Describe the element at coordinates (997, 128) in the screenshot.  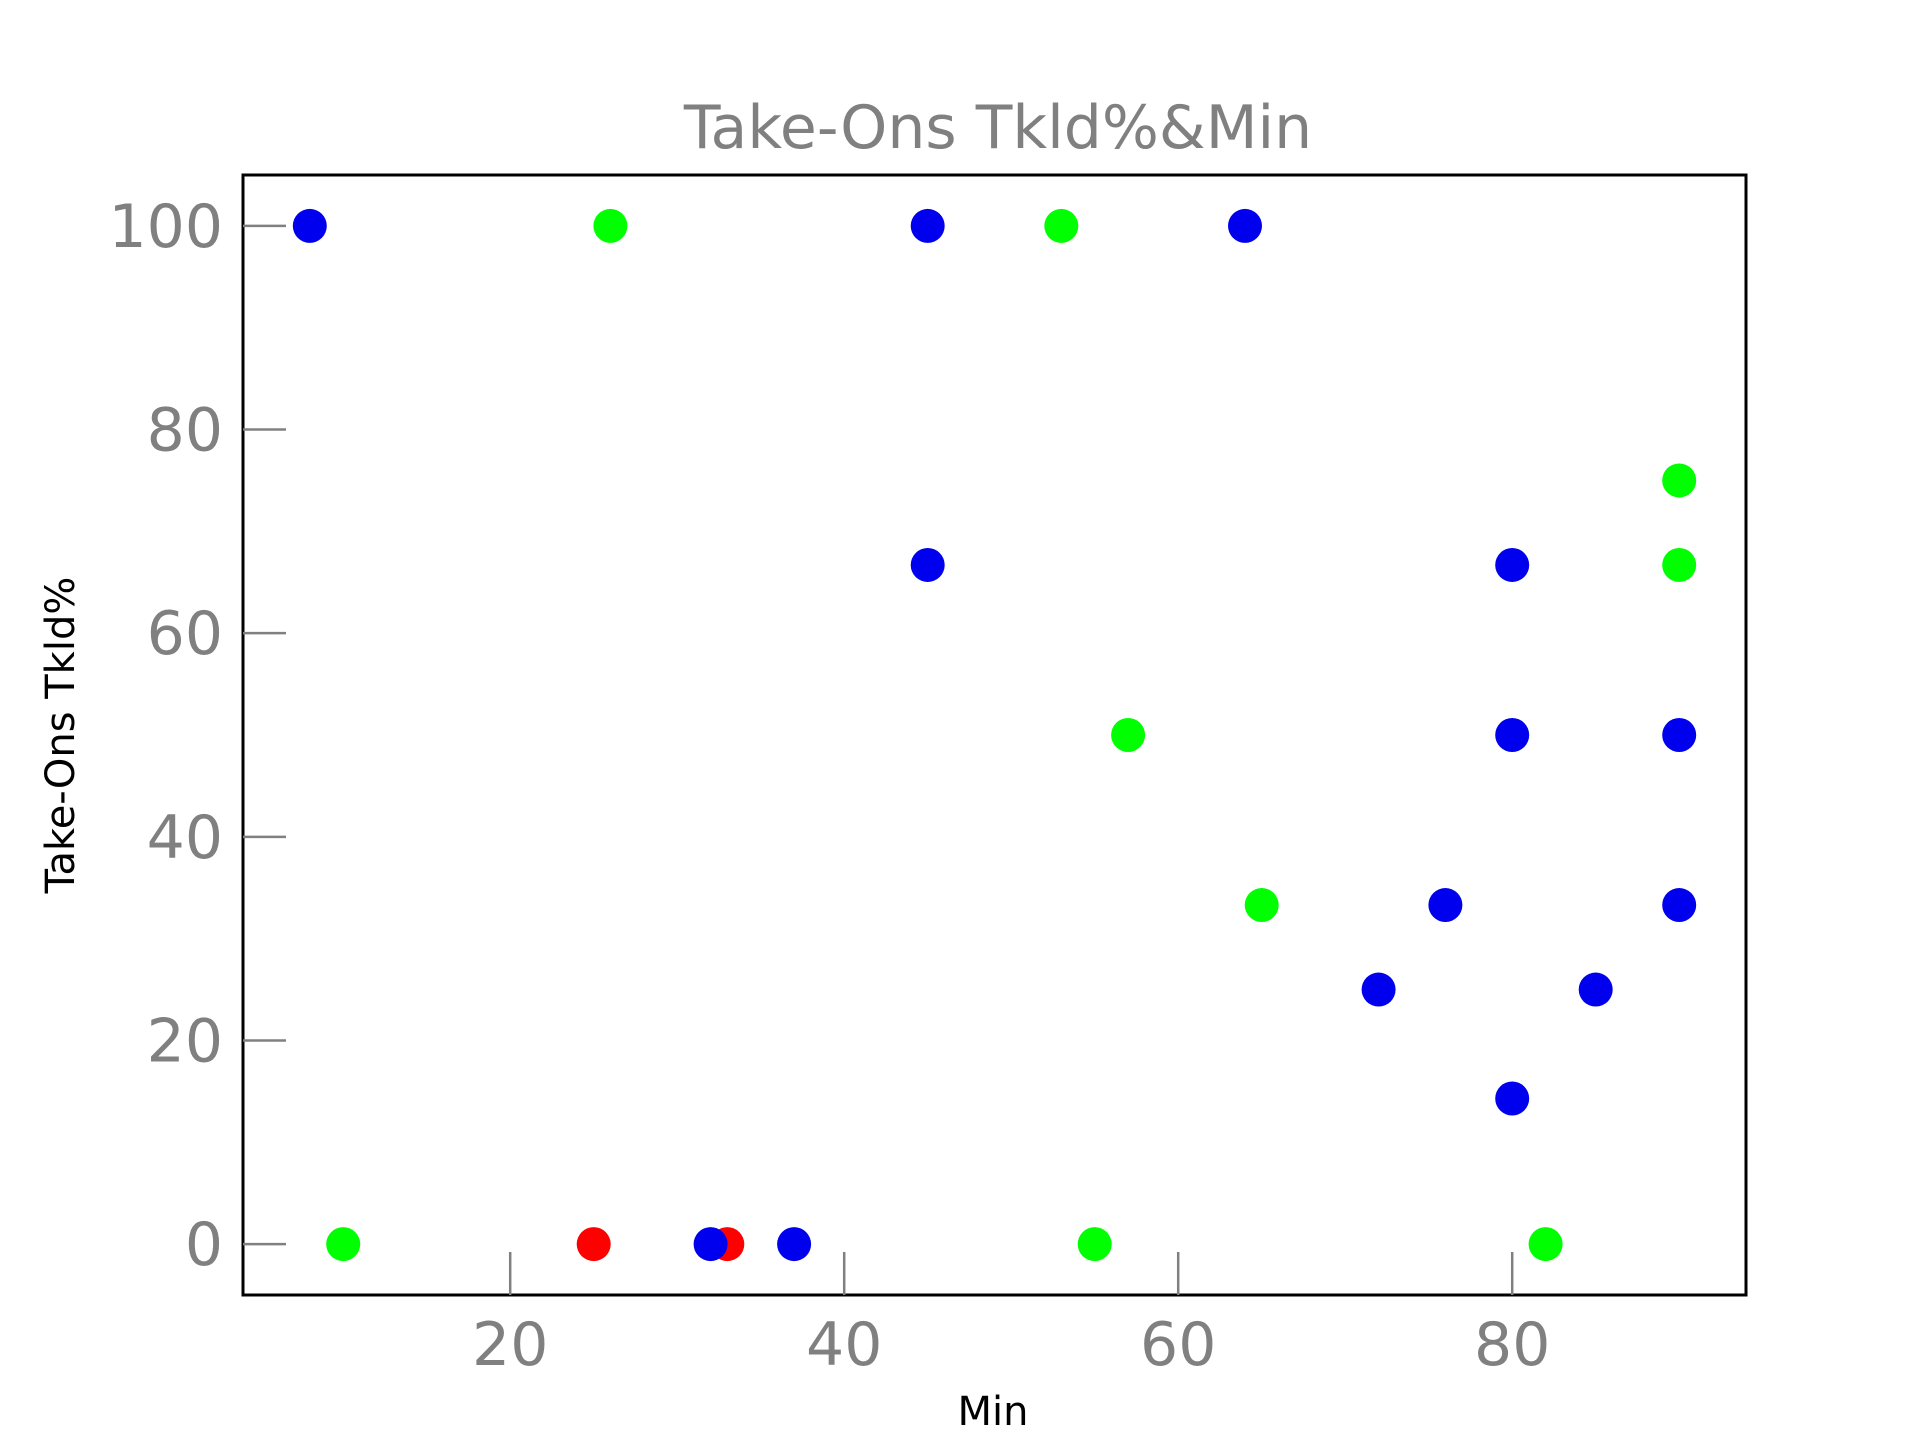
I see `chart-title: Take-Ons Tkld%&Min` at that location.